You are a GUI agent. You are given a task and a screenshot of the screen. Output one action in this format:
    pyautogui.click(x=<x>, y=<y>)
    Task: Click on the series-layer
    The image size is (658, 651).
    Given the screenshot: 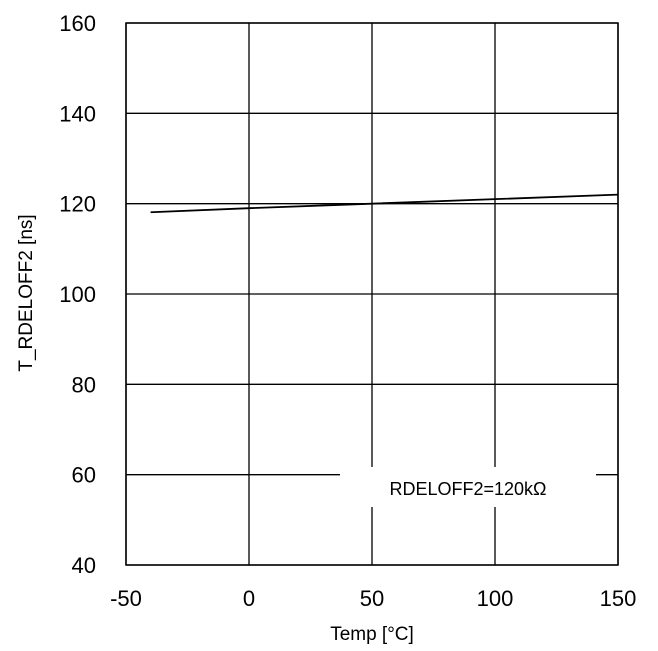 What is the action you would take?
    pyautogui.click(x=384, y=203)
    